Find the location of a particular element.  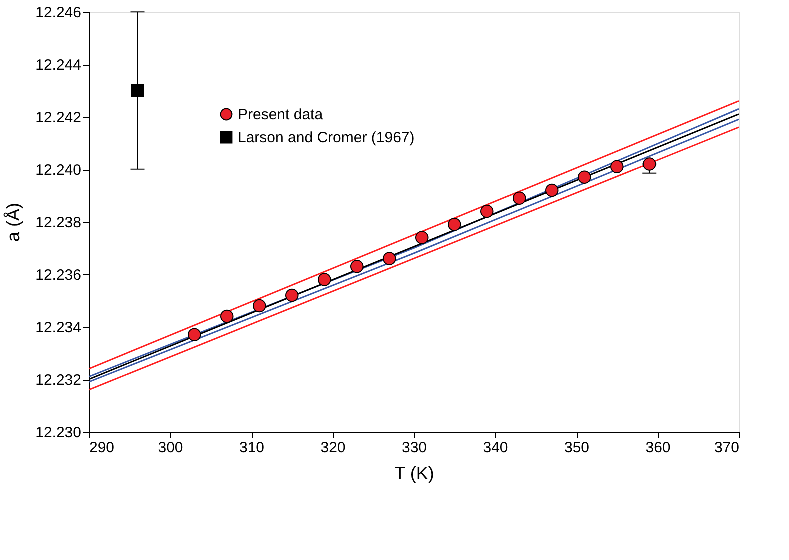

x-tick-label: 360 is located at coordinates (658, 448).